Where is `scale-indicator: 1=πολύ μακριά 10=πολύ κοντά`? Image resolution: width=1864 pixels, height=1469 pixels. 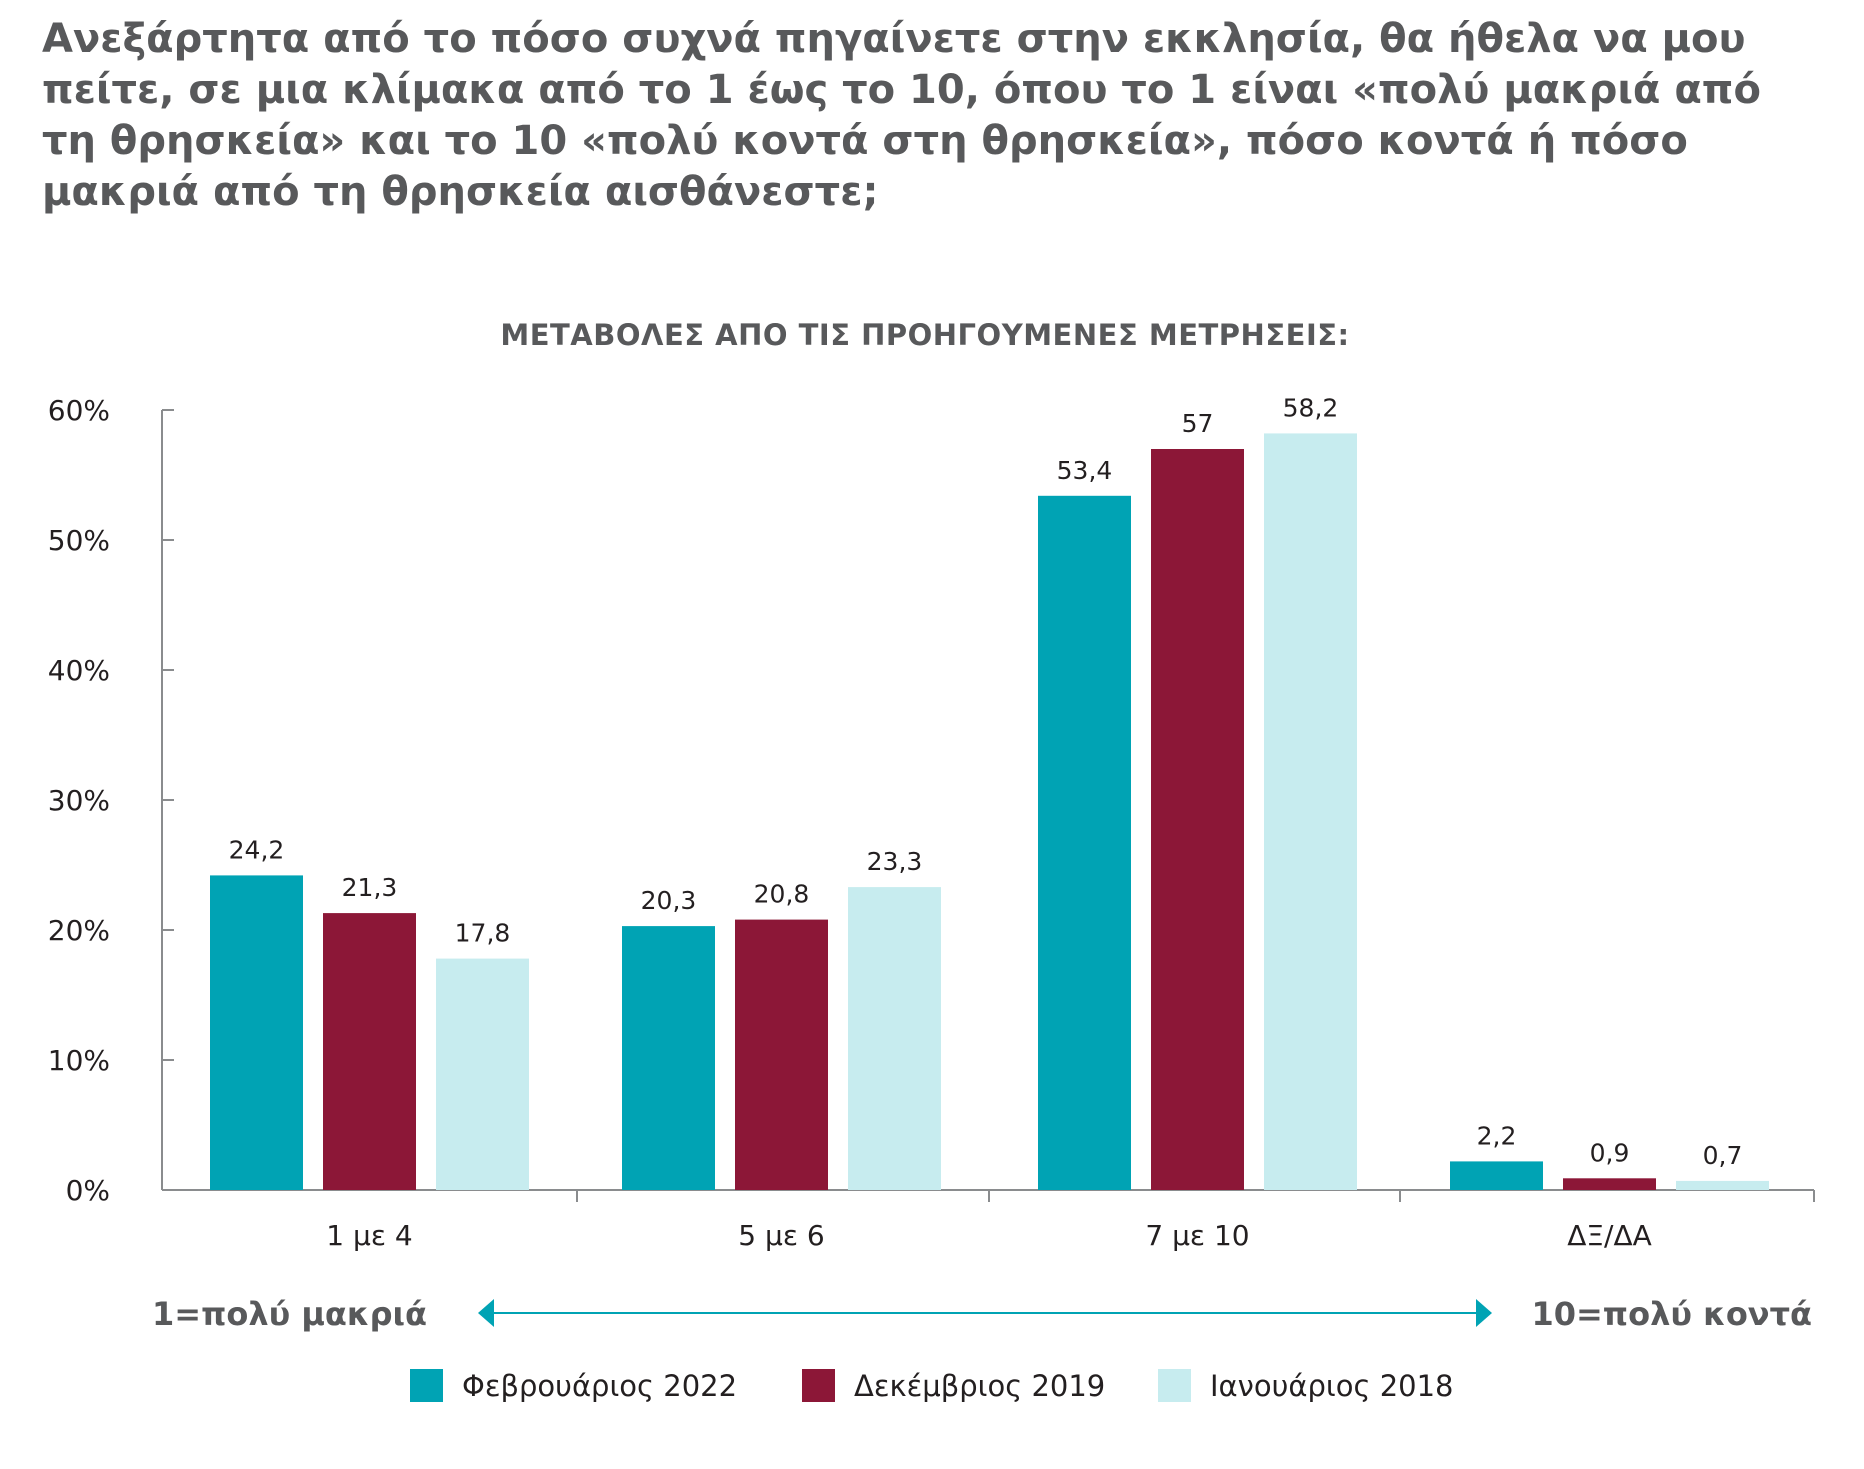 scale-indicator: 1=πολύ μακριά 10=πολύ κοντά is located at coordinates (982, 1314).